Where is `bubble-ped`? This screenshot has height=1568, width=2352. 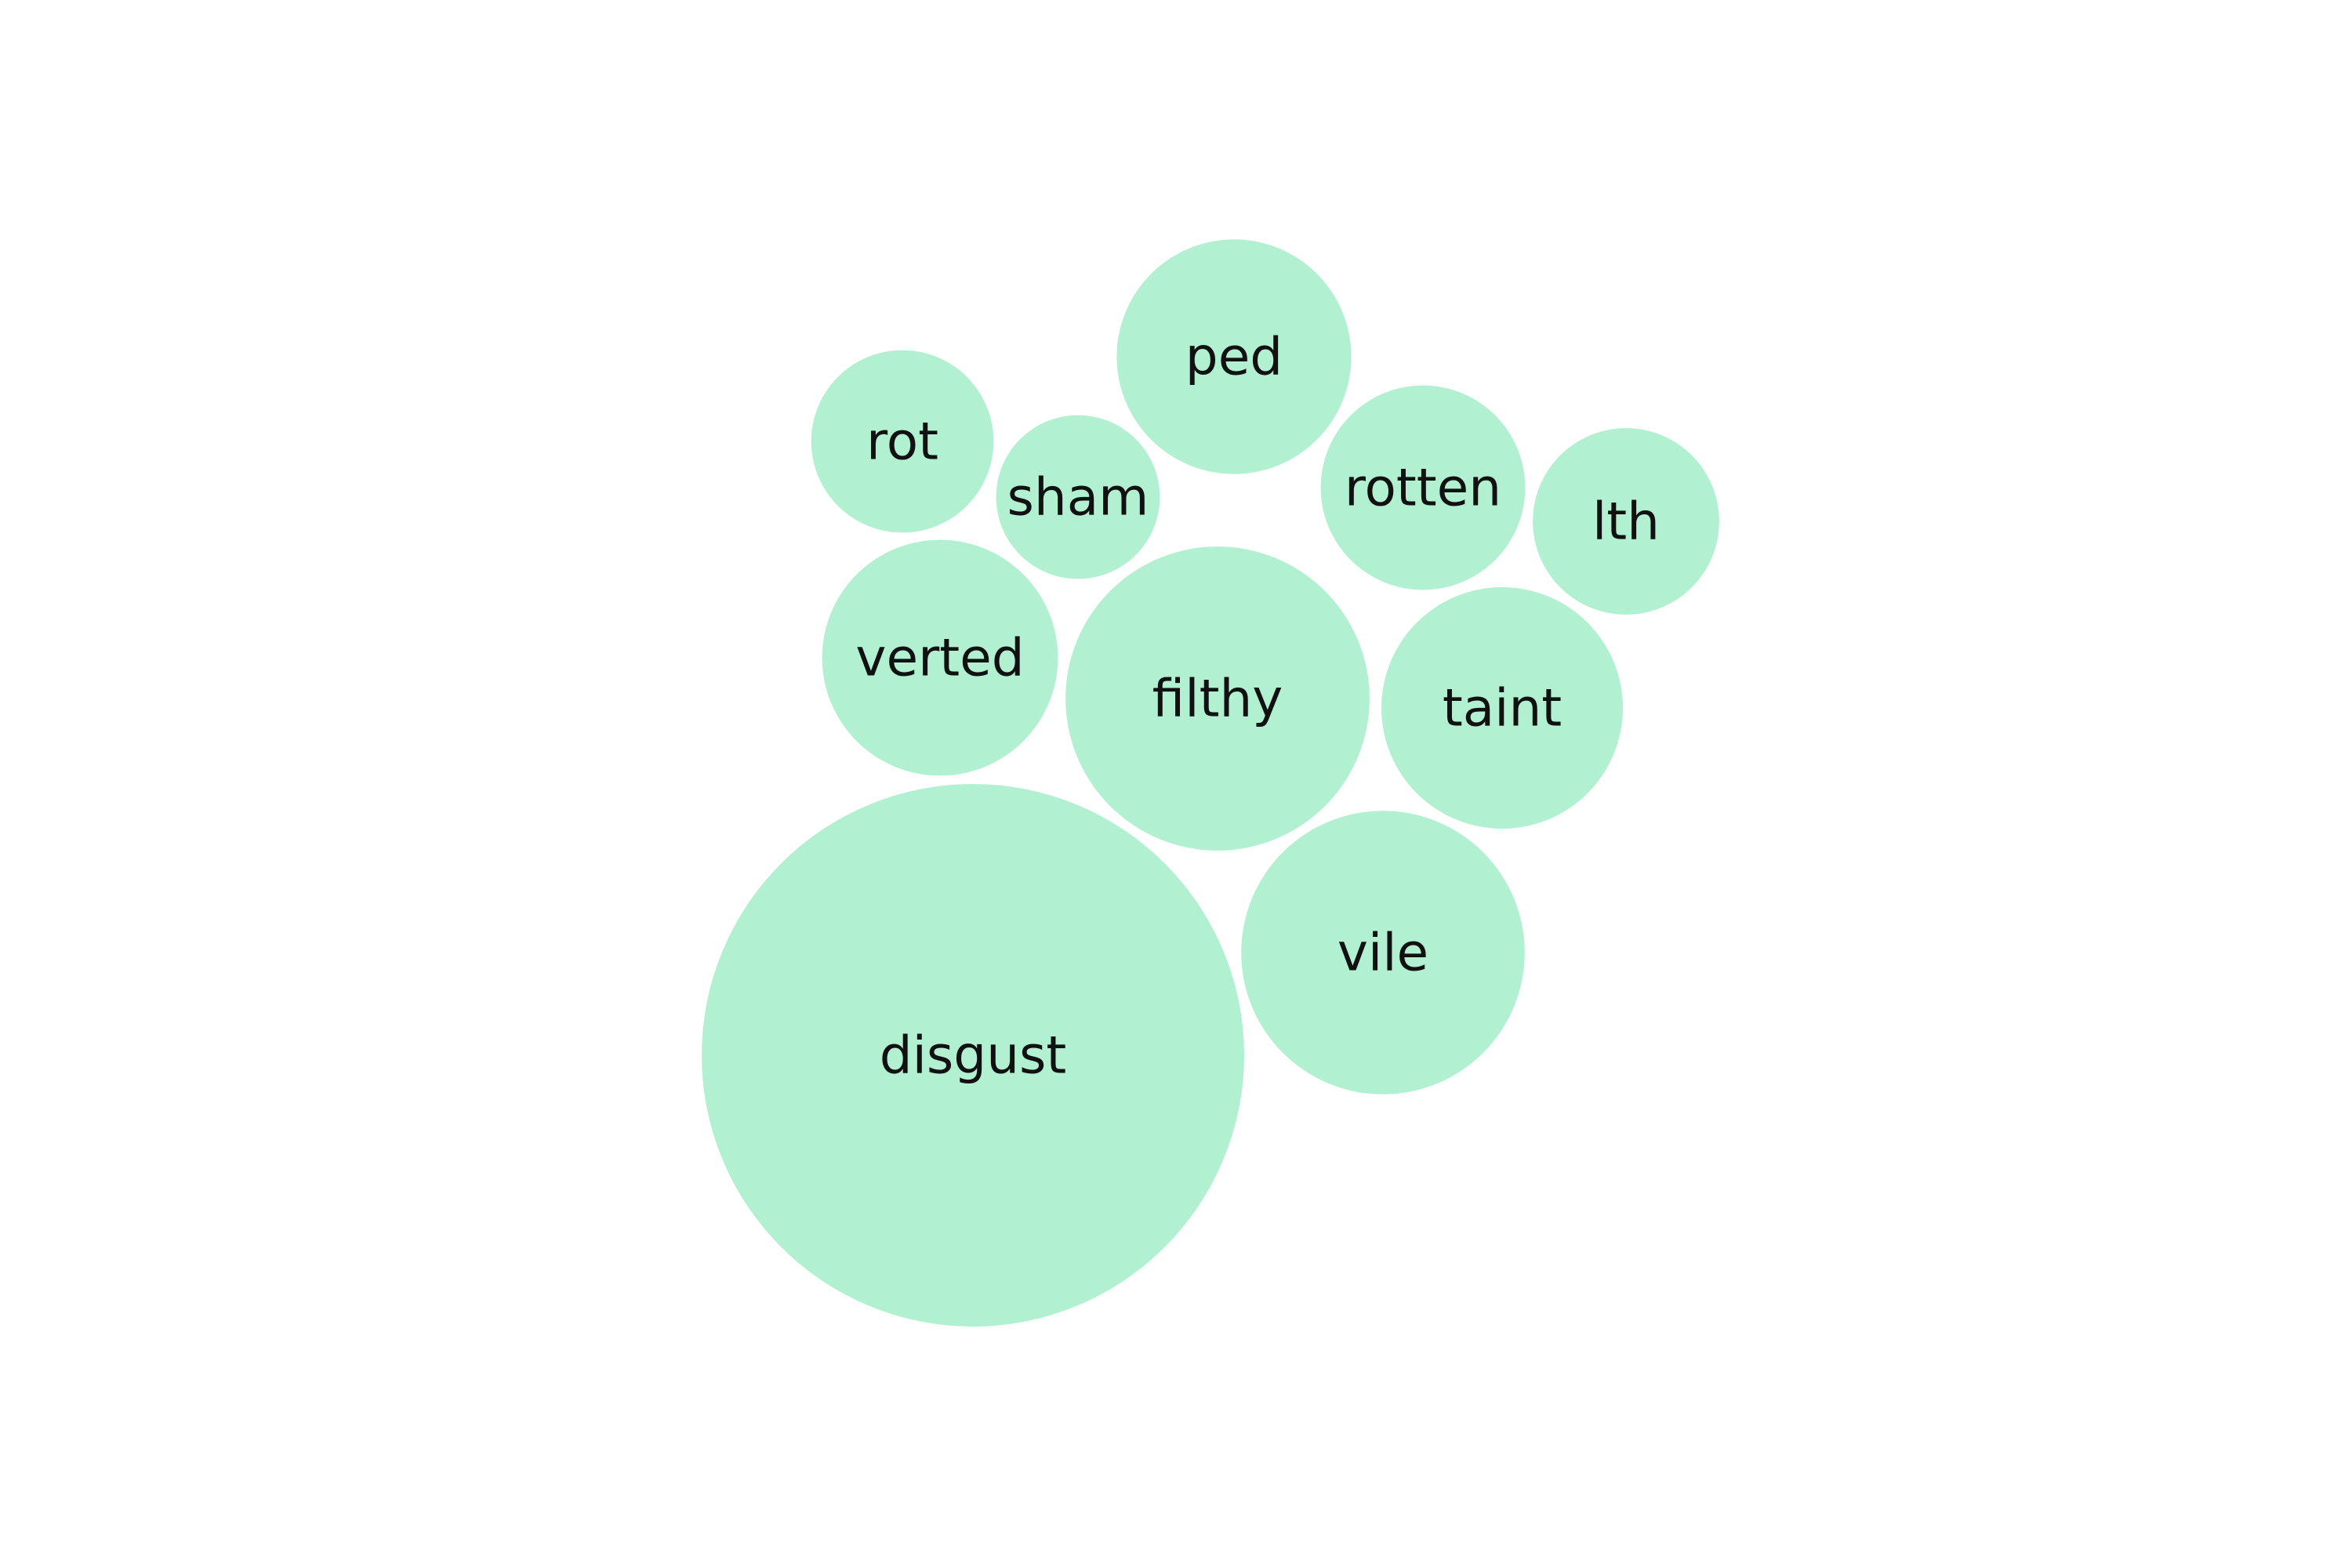 bubble-ped is located at coordinates (1234, 356).